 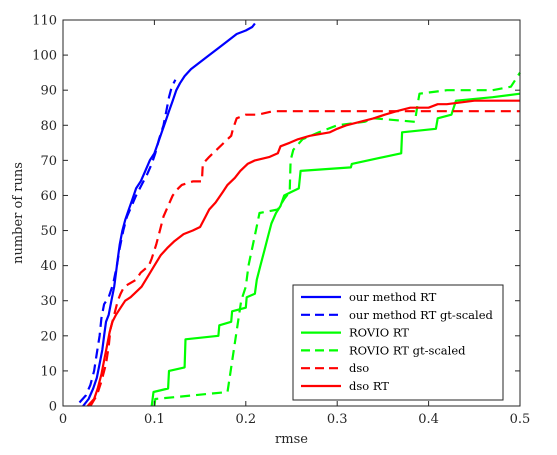 I want to click on x-tick-label: 0.4, so click(x=428, y=419).